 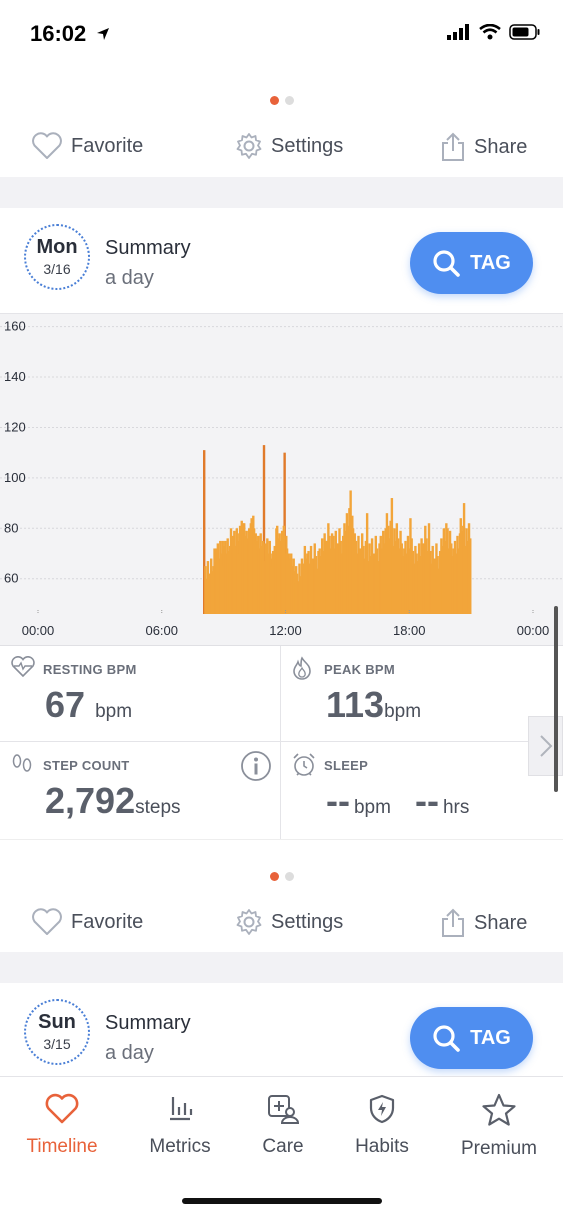 I want to click on share-button: Share, so click(x=483, y=147).